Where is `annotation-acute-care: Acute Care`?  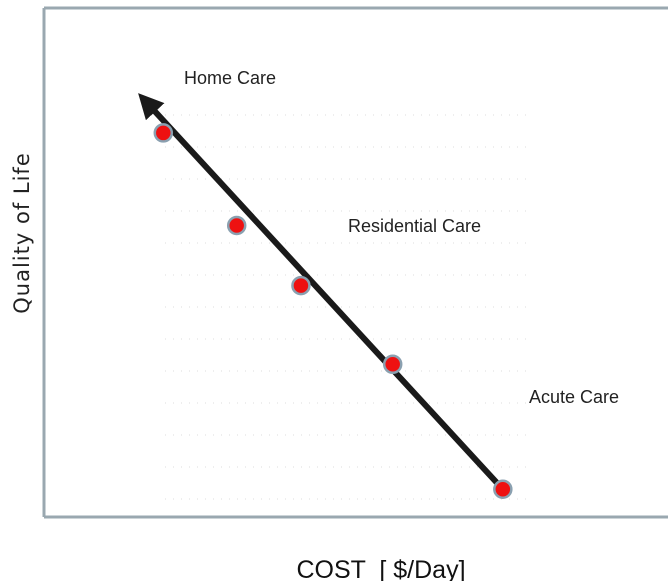
annotation-acute-care: Acute Care is located at coordinates (574, 397).